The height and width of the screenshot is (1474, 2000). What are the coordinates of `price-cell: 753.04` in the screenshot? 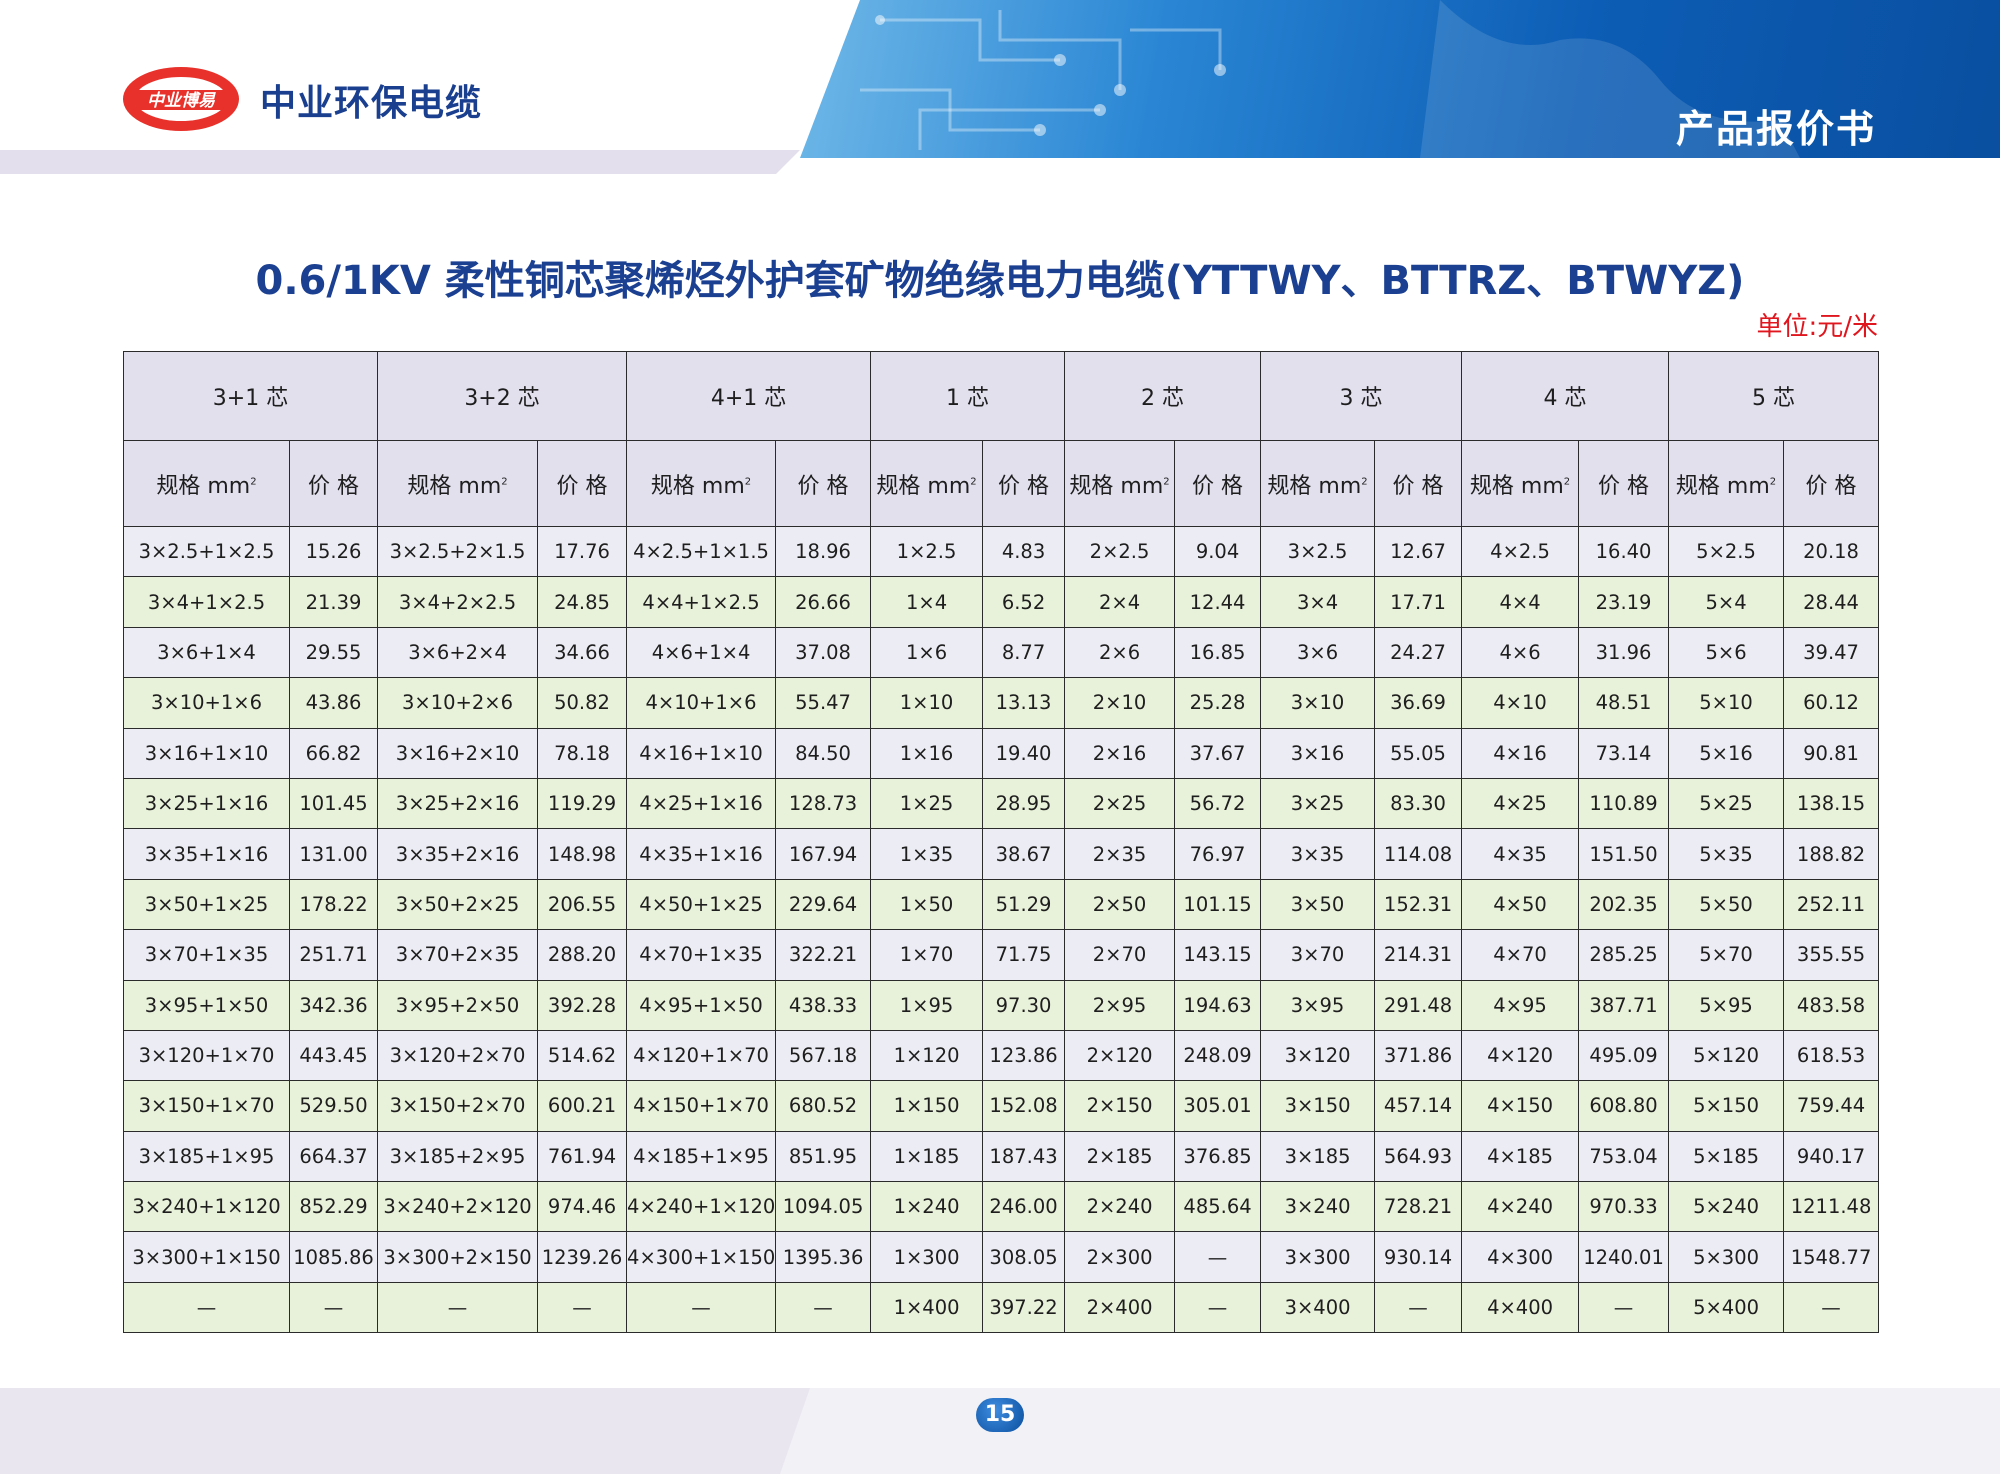 It's located at (1624, 1156).